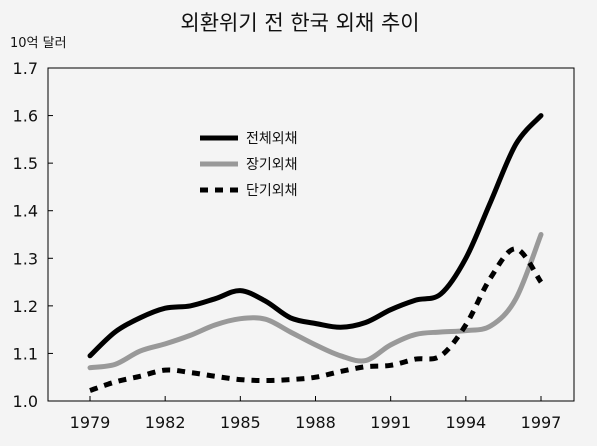  What do you see at coordinates (465, 422) in the screenshot?
I see `x-tick-label: 1994` at bounding box center [465, 422].